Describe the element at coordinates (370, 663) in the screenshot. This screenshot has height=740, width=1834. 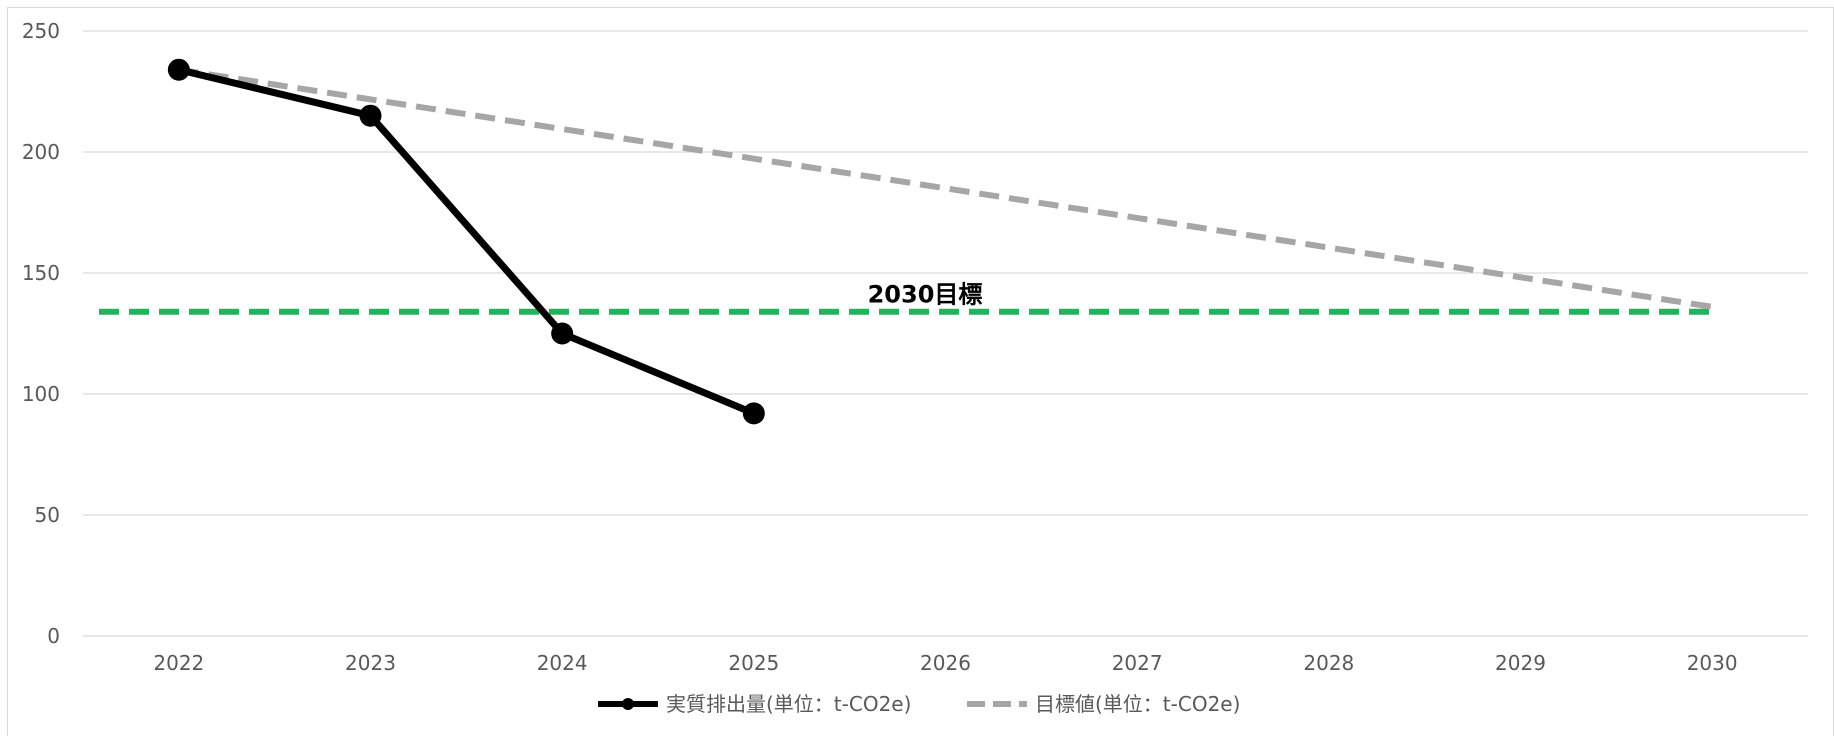
I see `x-tick-label: 2023` at that location.